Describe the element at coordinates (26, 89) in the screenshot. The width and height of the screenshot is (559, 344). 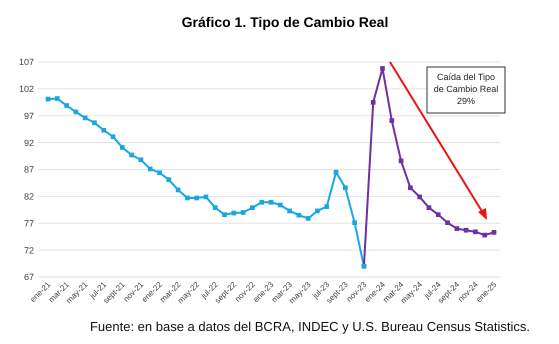
I see `y-tick-label: 102` at that location.